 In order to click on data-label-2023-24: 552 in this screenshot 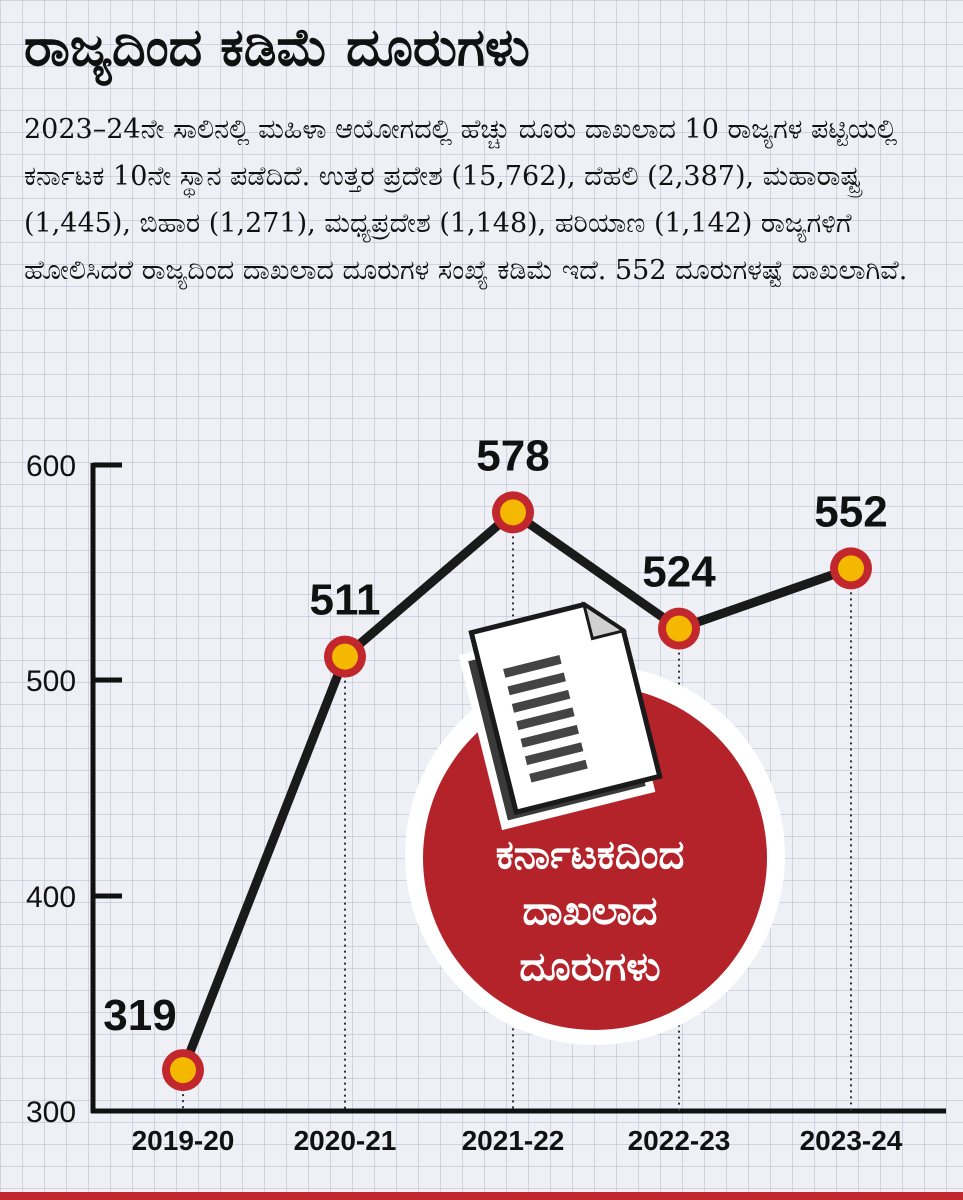, I will do `click(850, 511)`.